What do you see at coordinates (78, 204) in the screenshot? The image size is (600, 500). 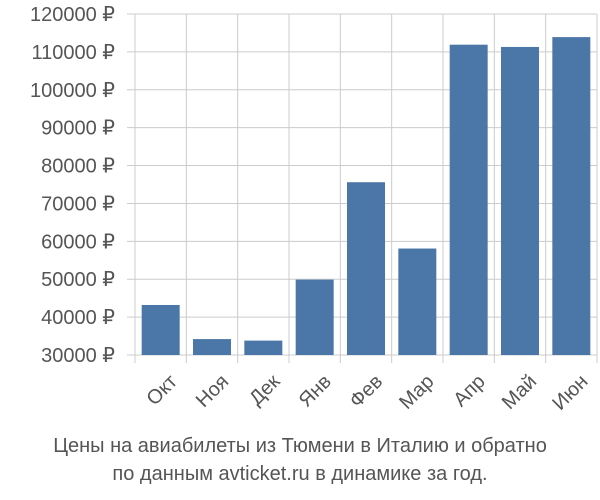 I see `y-tick-label: 70000 ₽` at bounding box center [78, 204].